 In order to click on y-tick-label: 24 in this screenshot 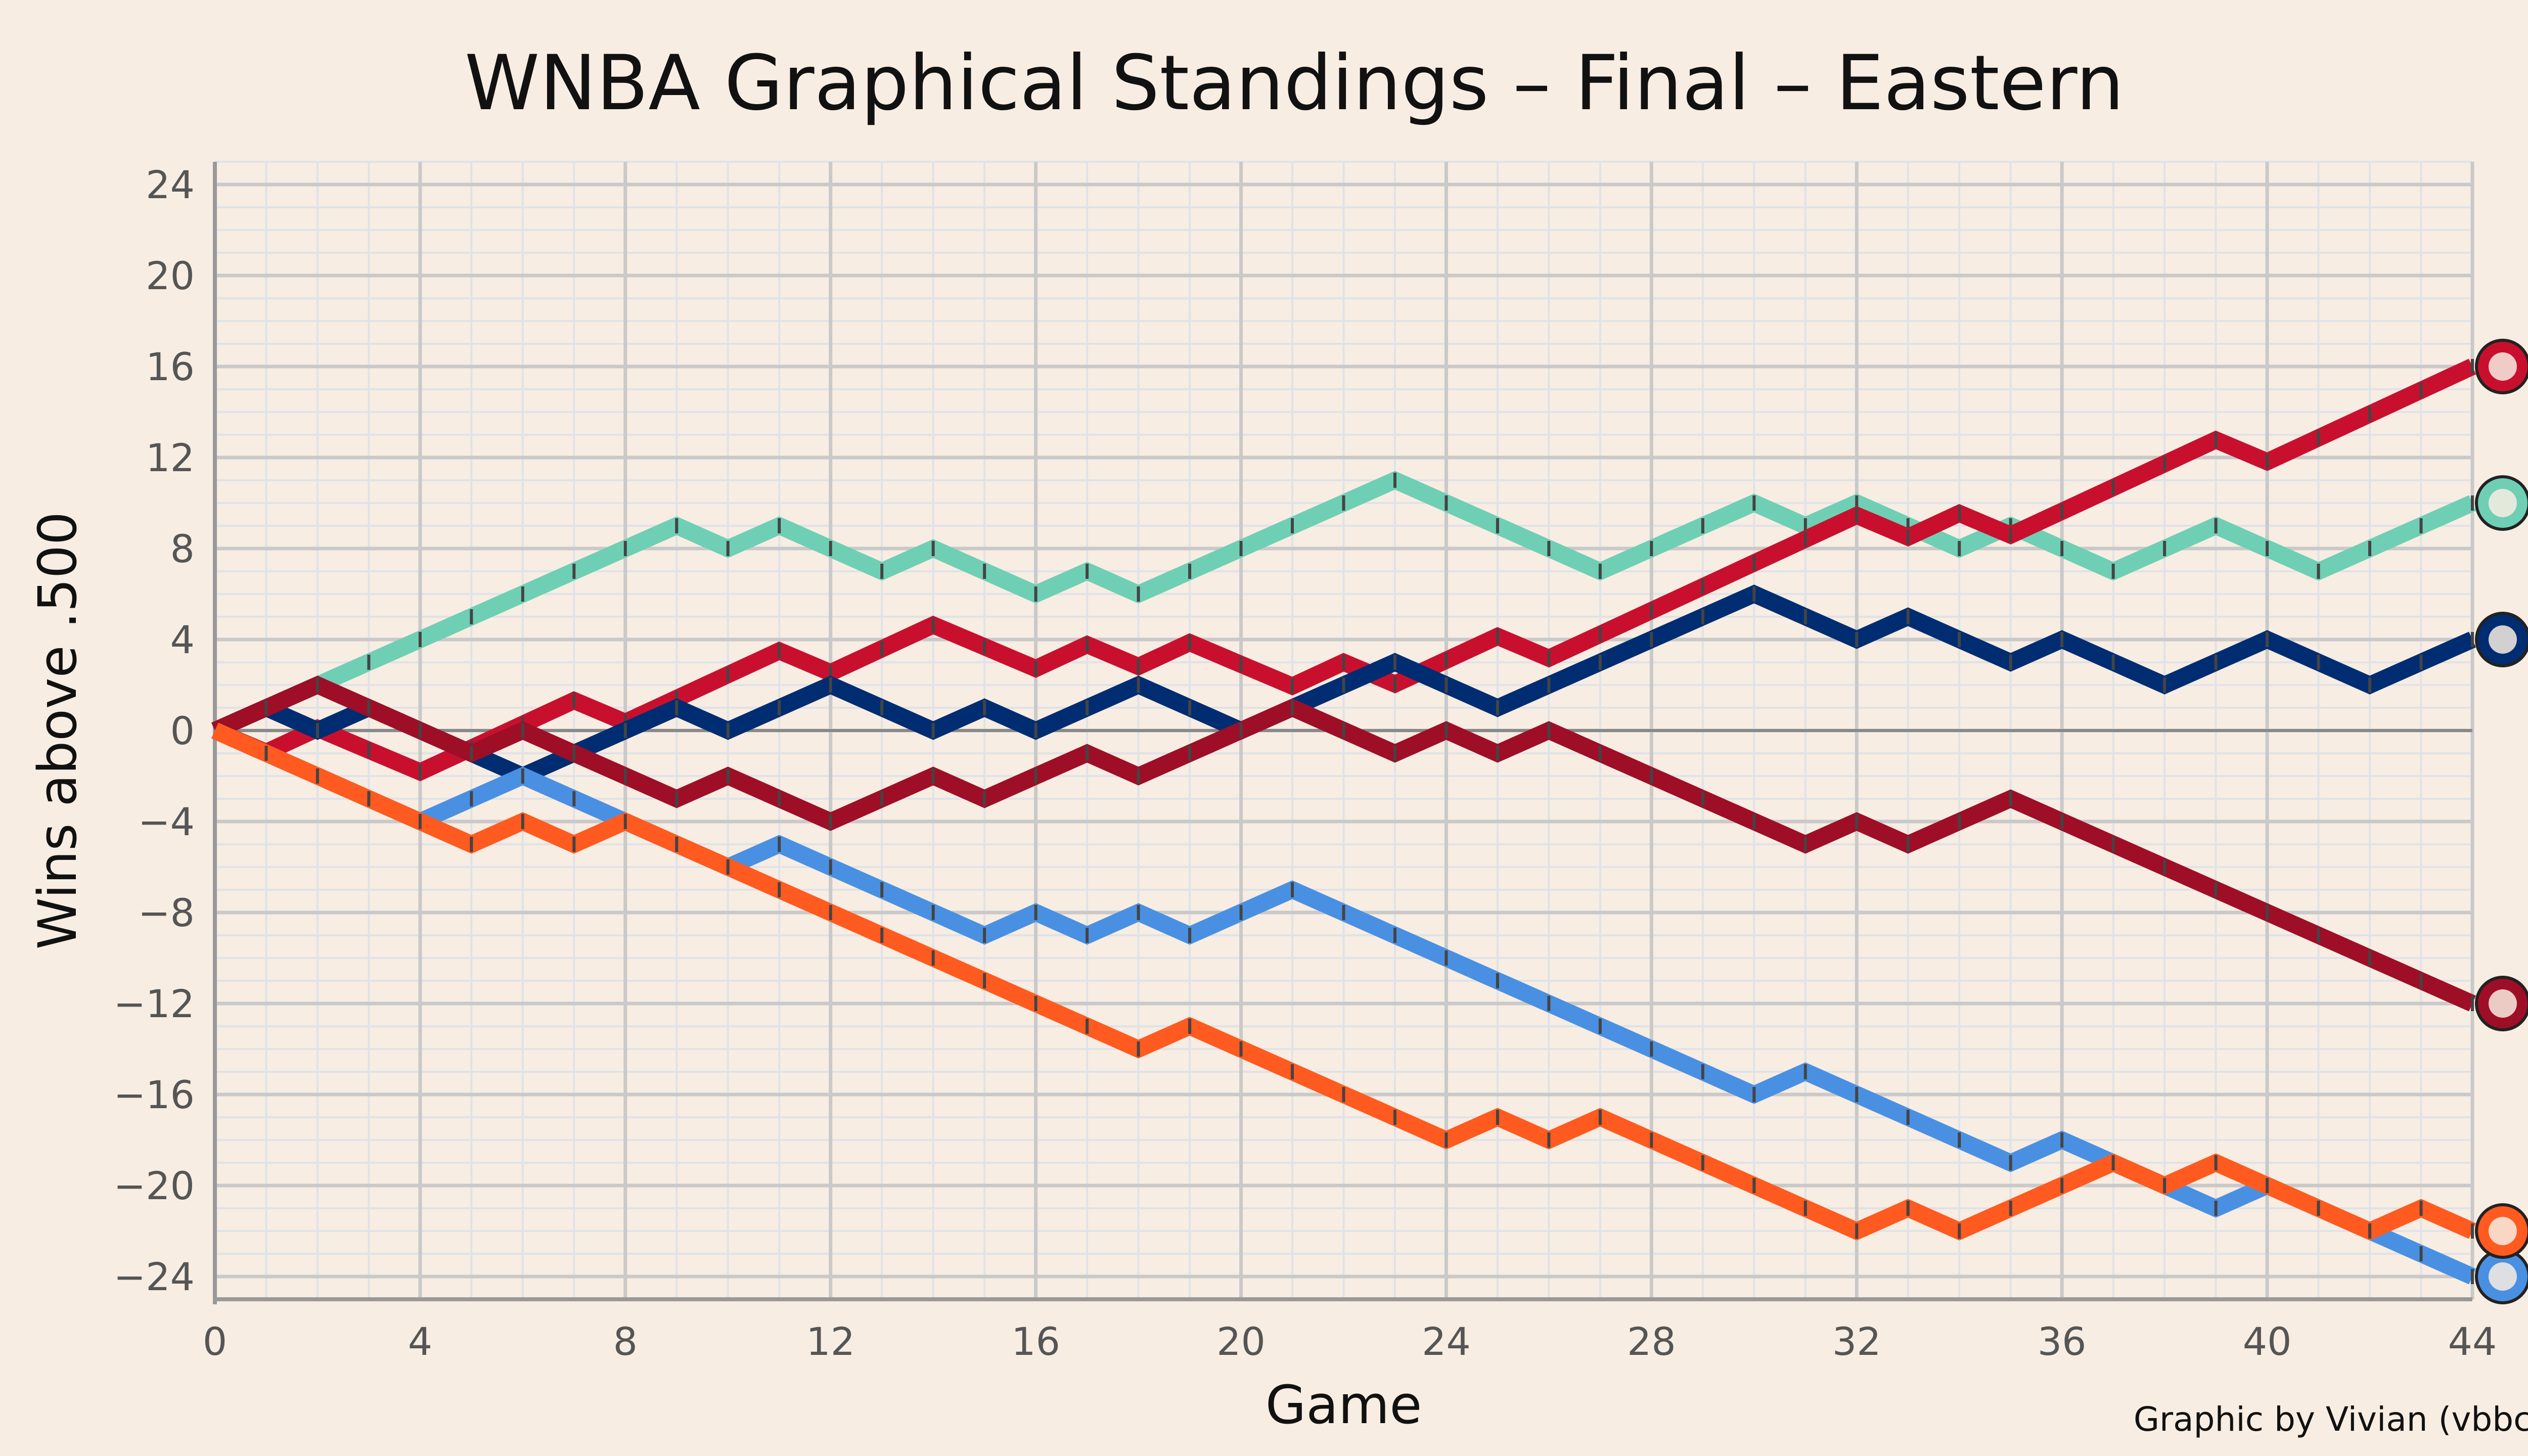, I will do `click(170, 184)`.